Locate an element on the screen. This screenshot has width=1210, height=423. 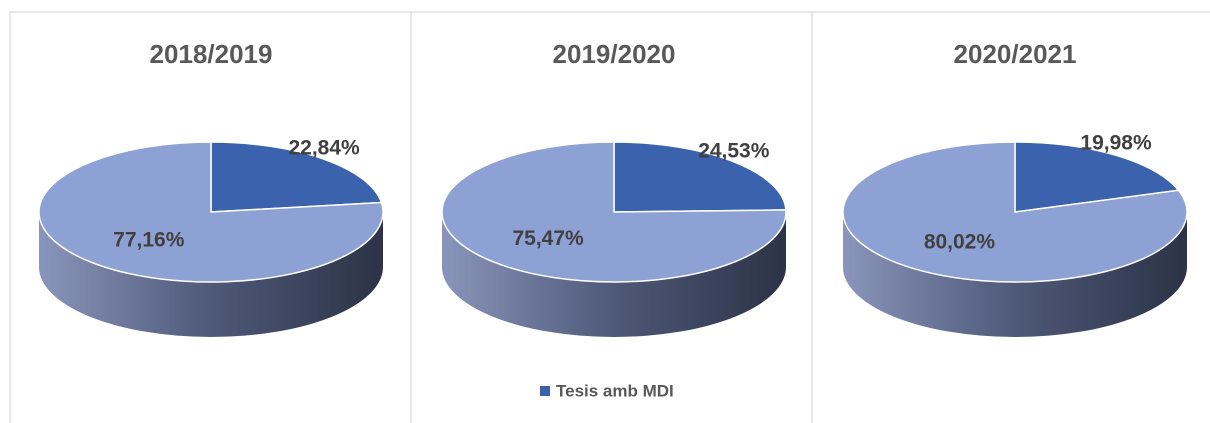
chart-title: 2020/2021 is located at coordinates (1015, 54).